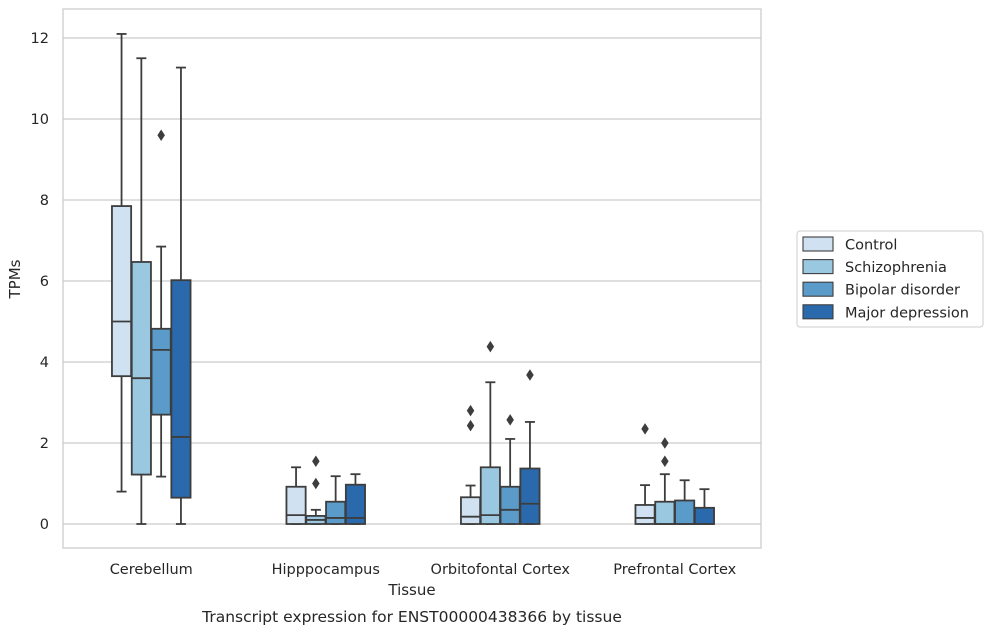 The image size is (992, 634). What do you see at coordinates (40, 39) in the screenshot?
I see `y-tick-label: 12` at bounding box center [40, 39].